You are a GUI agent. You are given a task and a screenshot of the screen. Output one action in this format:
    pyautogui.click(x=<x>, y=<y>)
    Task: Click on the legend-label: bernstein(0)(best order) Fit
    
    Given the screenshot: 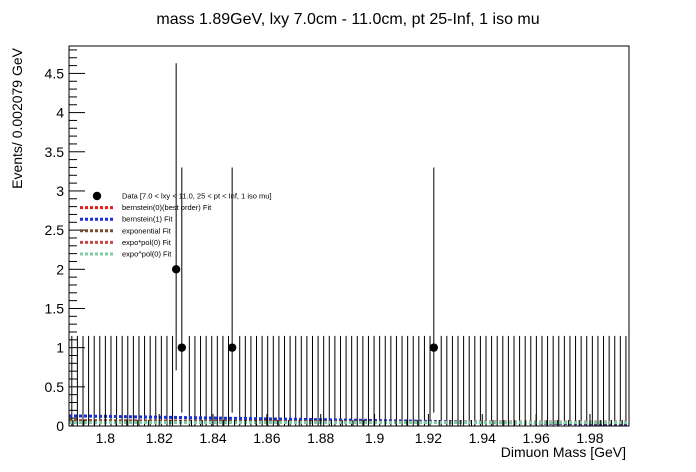 What is the action you would take?
    pyautogui.click(x=167, y=207)
    